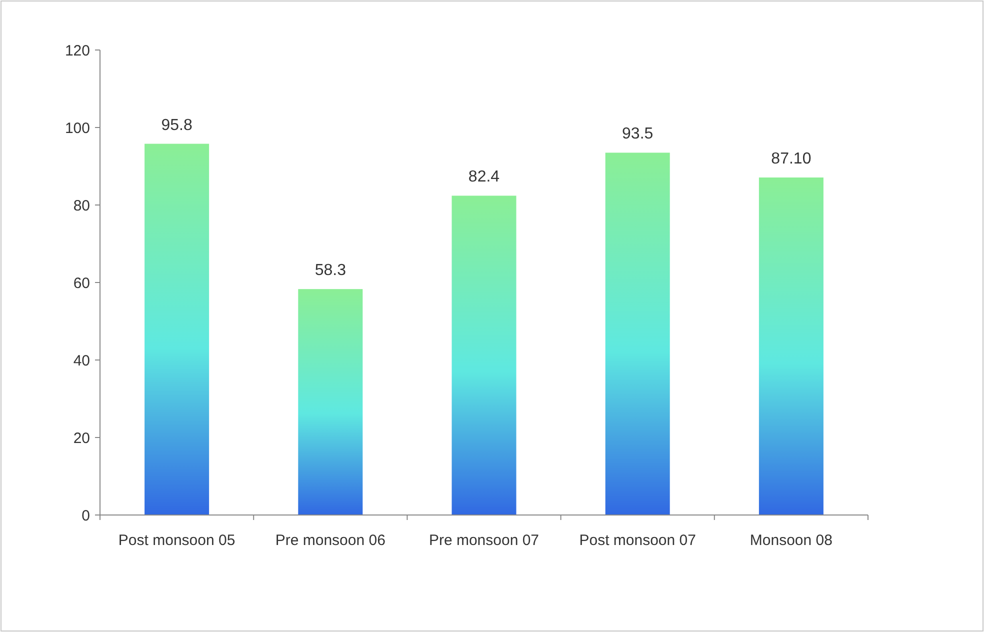  I want to click on x-tick-label: Pre monsoon 06, so click(330, 540).